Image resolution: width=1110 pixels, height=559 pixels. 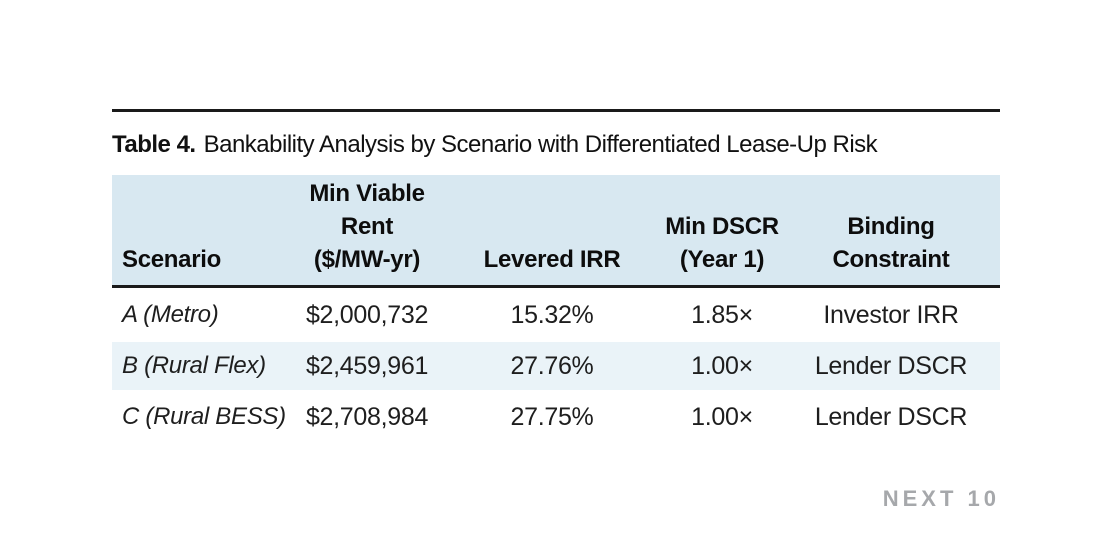 What do you see at coordinates (367, 416) in the screenshot?
I see `cell-min-viable-rent: $2,708,984` at bounding box center [367, 416].